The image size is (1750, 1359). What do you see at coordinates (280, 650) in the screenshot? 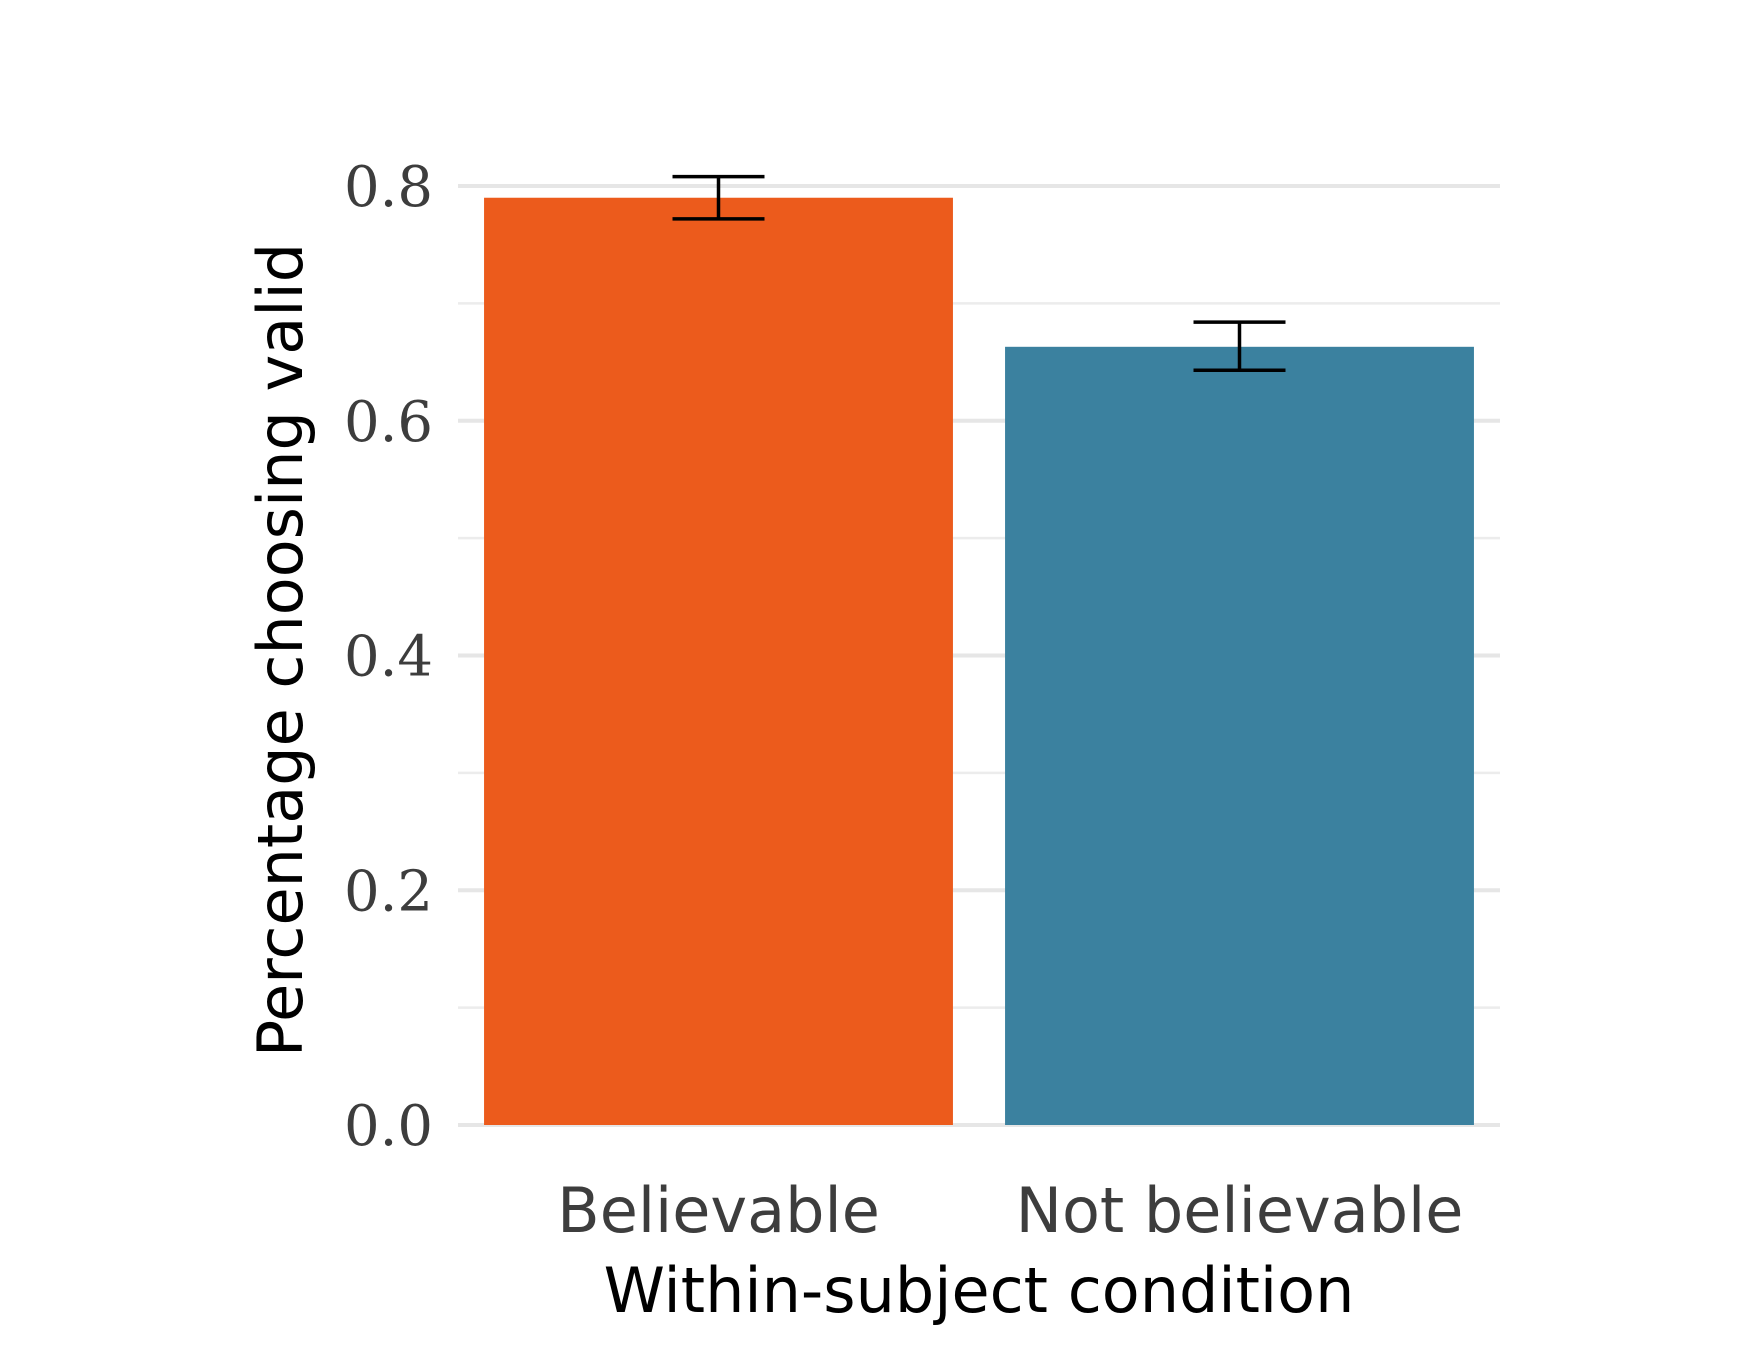
I see `y-axis-title: Percentage choosing valid` at bounding box center [280, 650].